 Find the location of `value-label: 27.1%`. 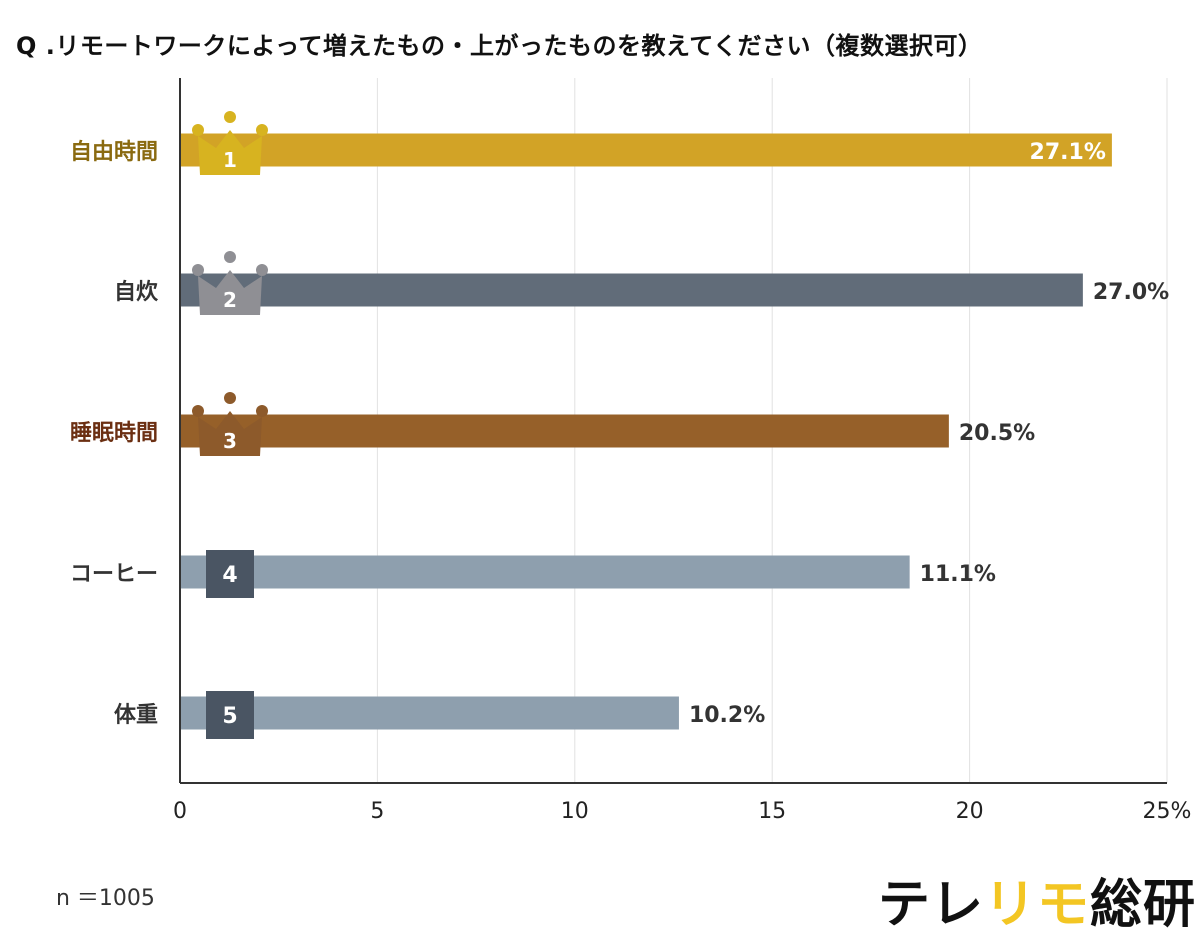

value-label: 27.1% is located at coordinates (1068, 152).